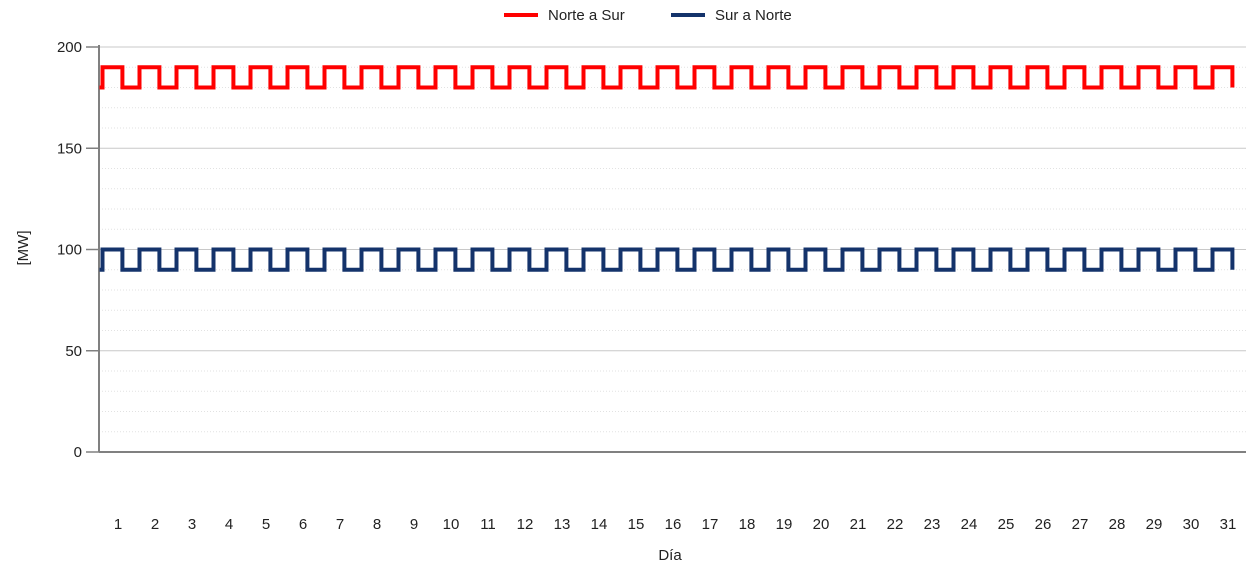 The width and height of the screenshot is (1254, 569). I want to click on x-axis-title: Día, so click(670, 555).